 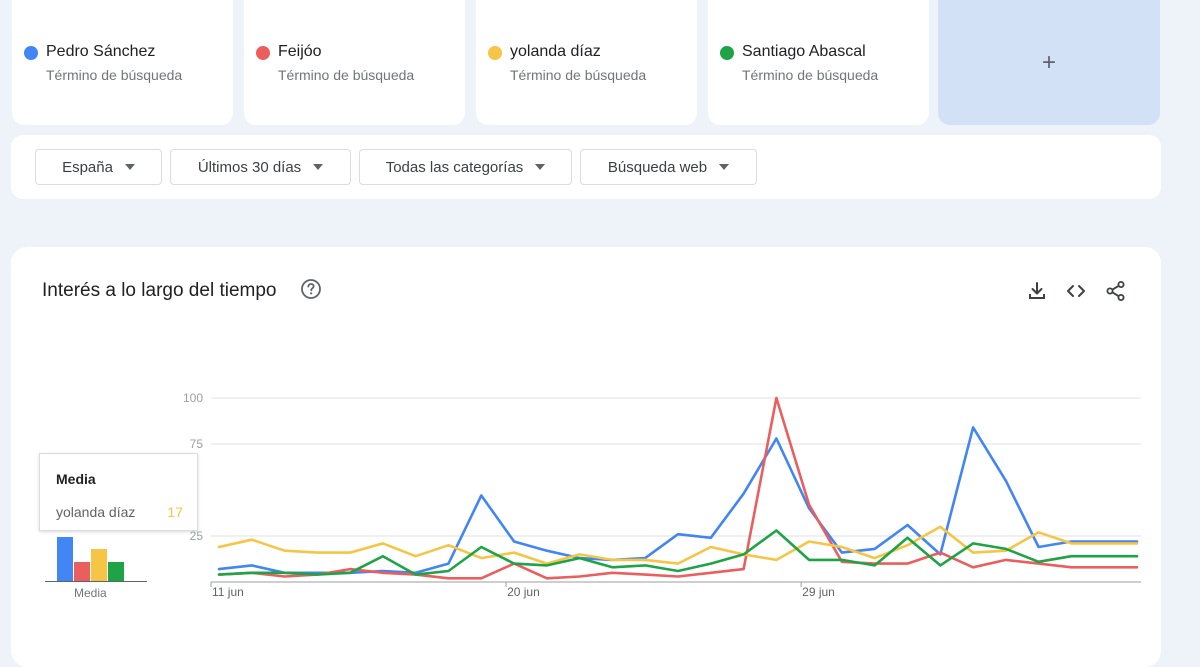 What do you see at coordinates (82, 571) in the screenshot?
I see `average-bar-feijoo` at bounding box center [82, 571].